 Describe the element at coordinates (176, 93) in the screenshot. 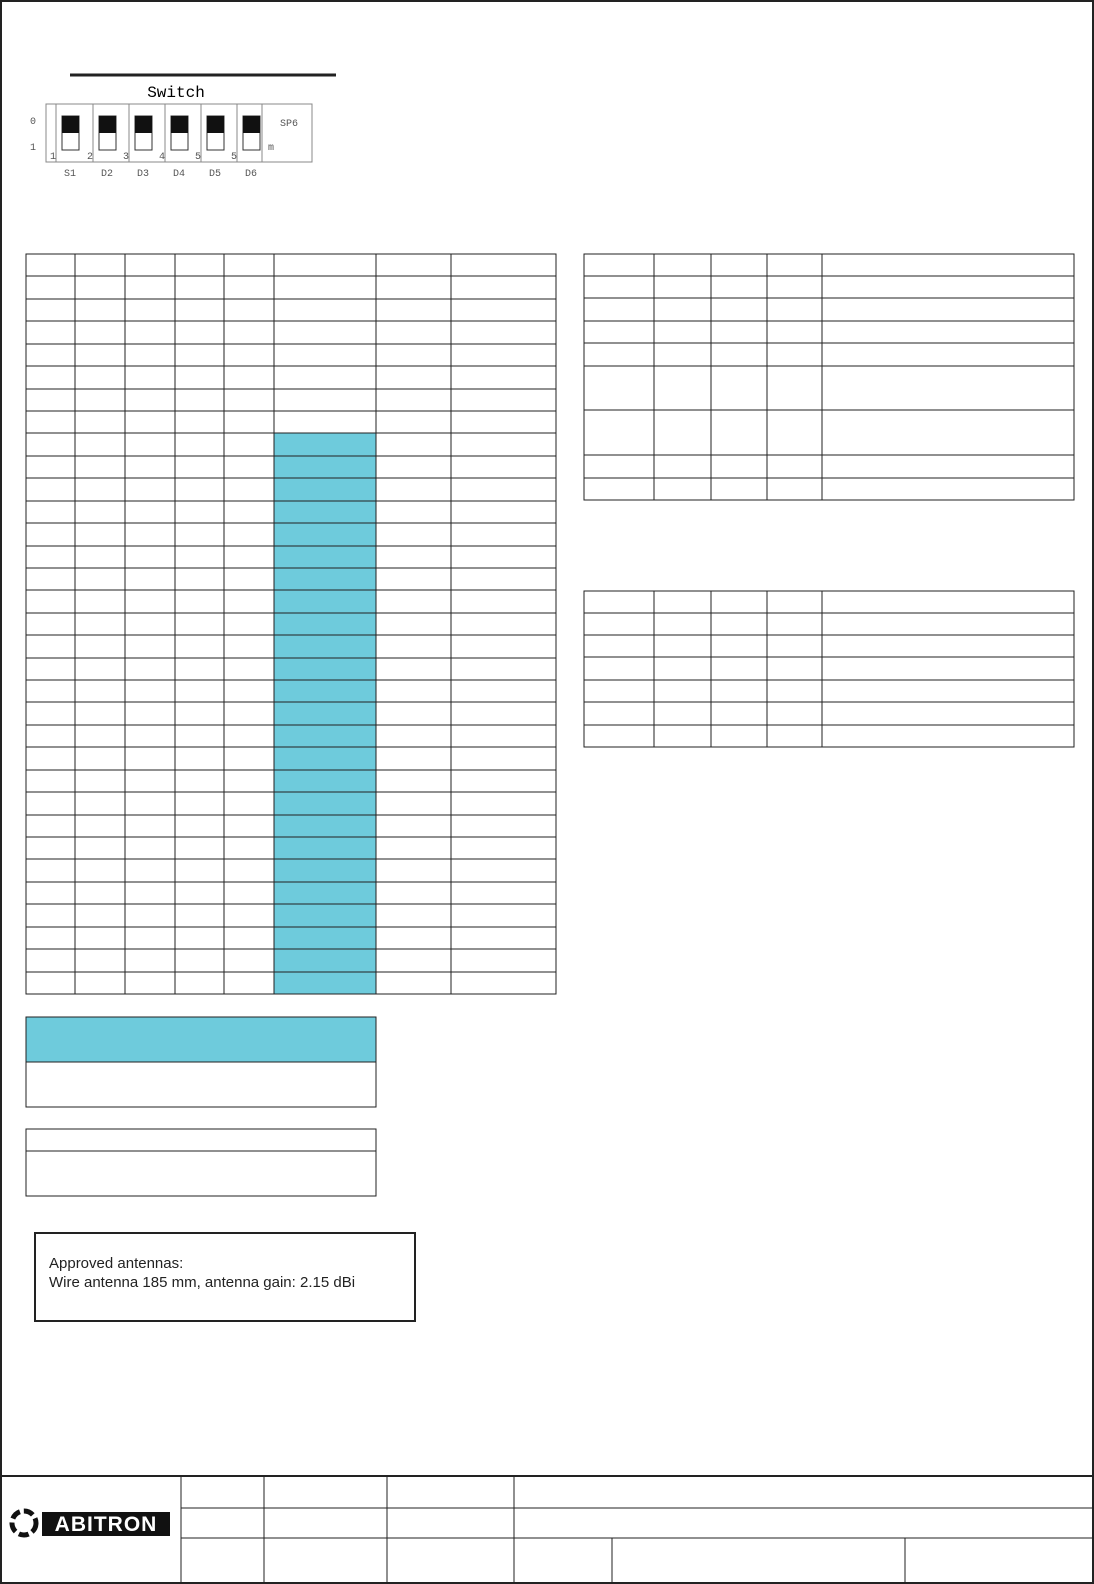

I see `switch-title: Switch` at that location.